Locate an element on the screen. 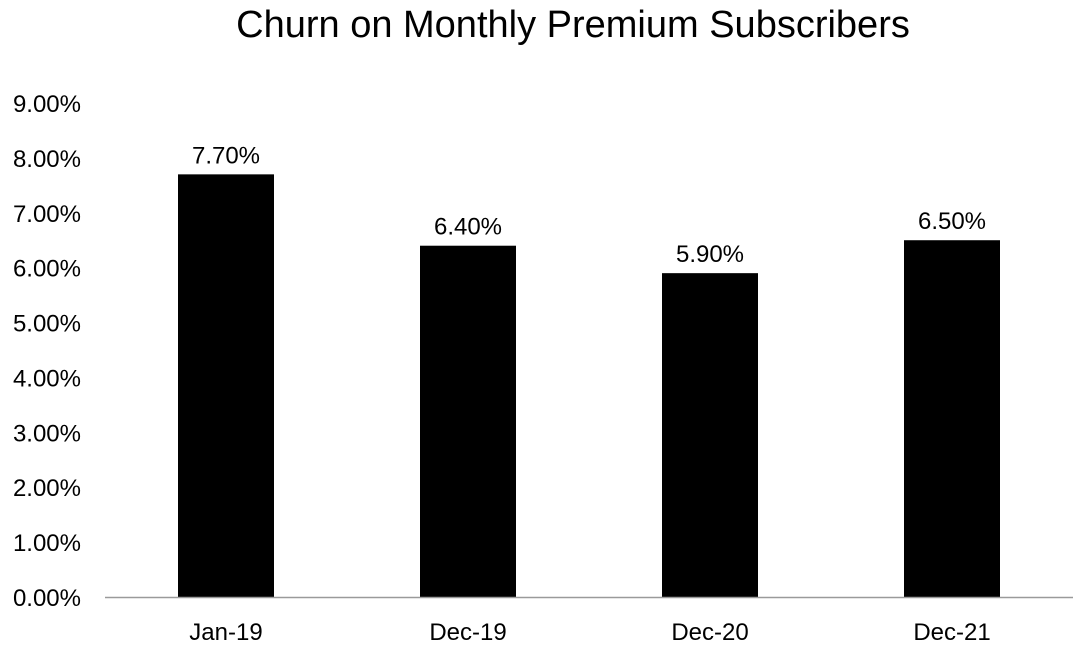 The width and height of the screenshot is (1073, 648). y-tick-label: 8.00% is located at coordinates (47, 159).